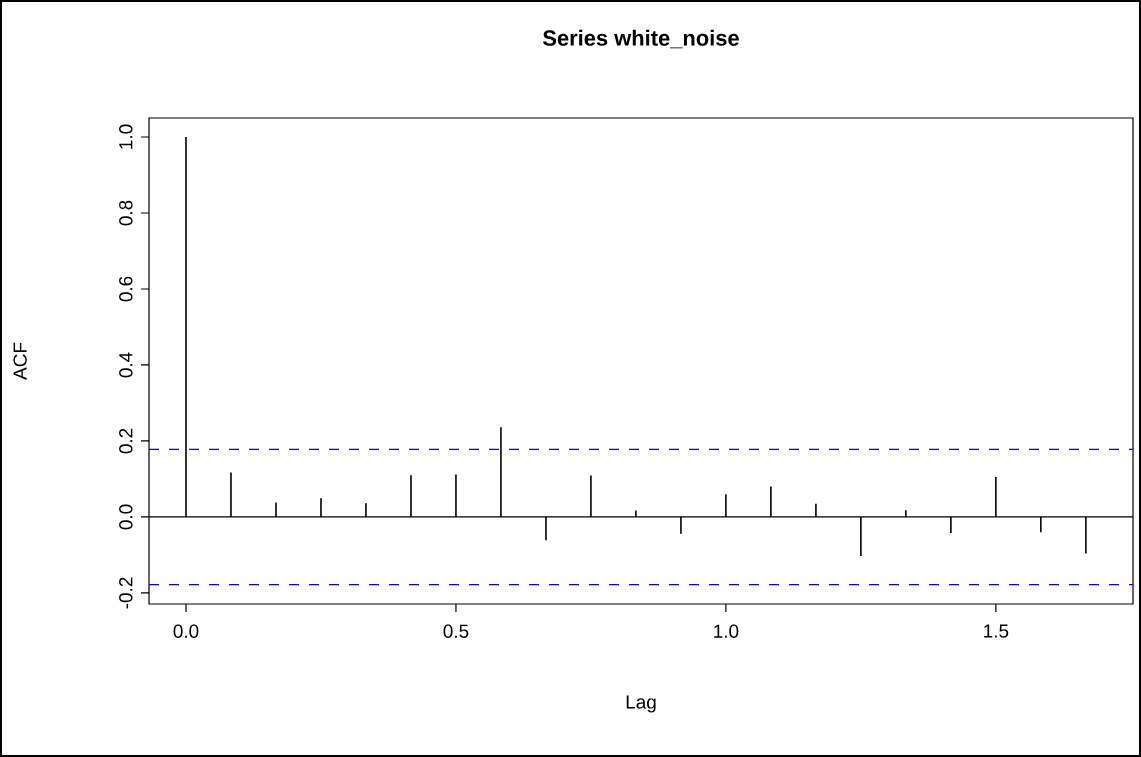  Describe the element at coordinates (126, 289) in the screenshot. I see `y-tick-label: 0.6` at that location.